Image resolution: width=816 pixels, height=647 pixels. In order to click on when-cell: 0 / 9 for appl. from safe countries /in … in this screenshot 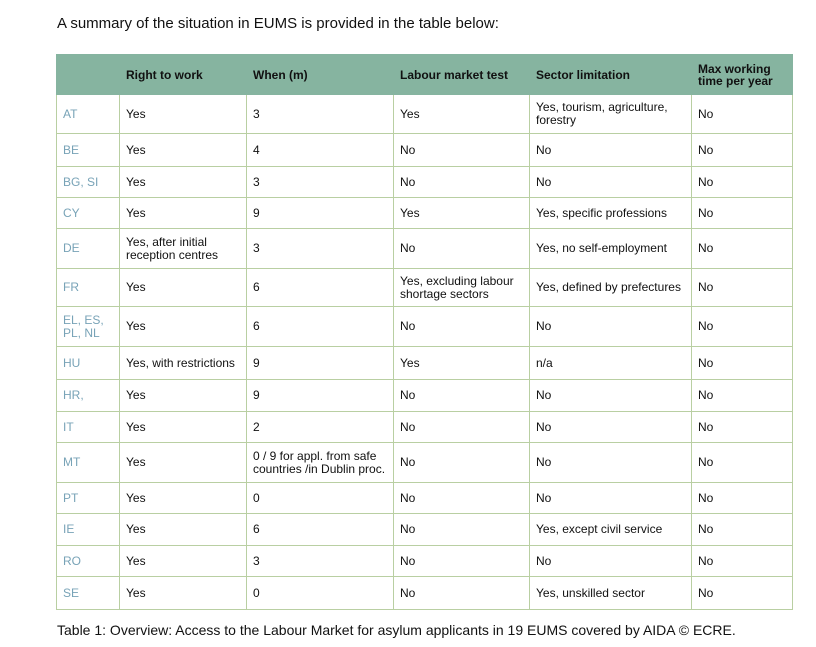, I will do `click(320, 462)`.